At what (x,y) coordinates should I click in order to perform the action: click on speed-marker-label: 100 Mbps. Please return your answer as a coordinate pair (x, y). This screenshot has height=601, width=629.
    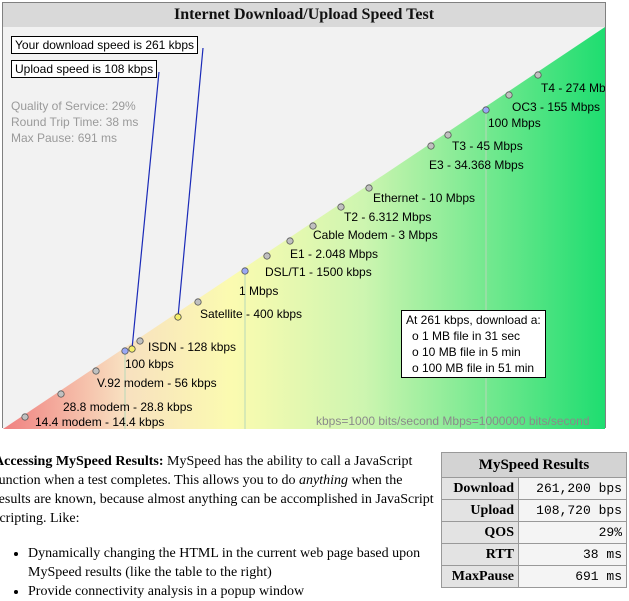
    Looking at the image, I should click on (514, 123).